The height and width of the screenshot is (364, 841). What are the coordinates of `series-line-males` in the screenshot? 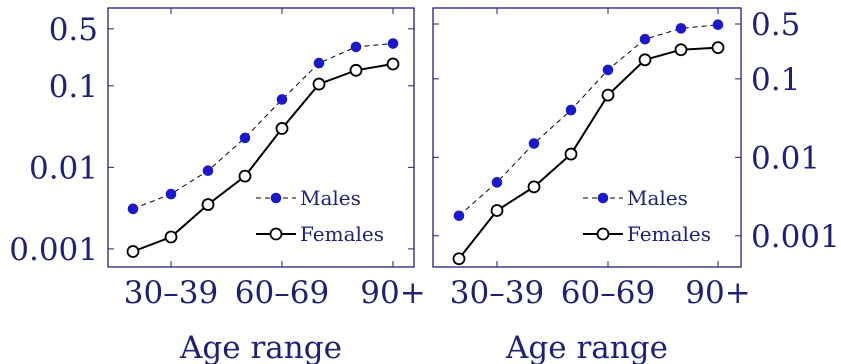 It's located at (263, 126).